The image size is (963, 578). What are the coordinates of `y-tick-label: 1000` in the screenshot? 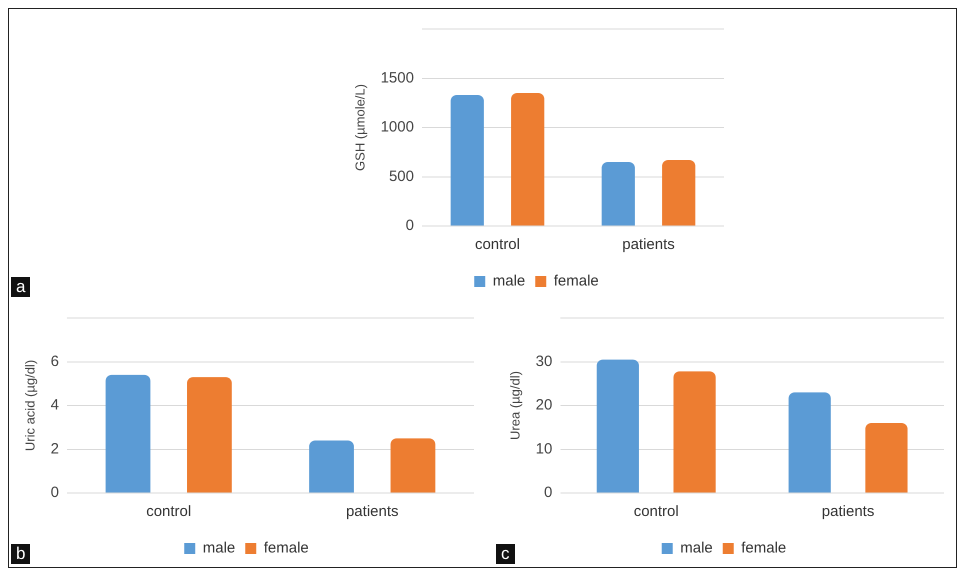 It's located at (397, 127).